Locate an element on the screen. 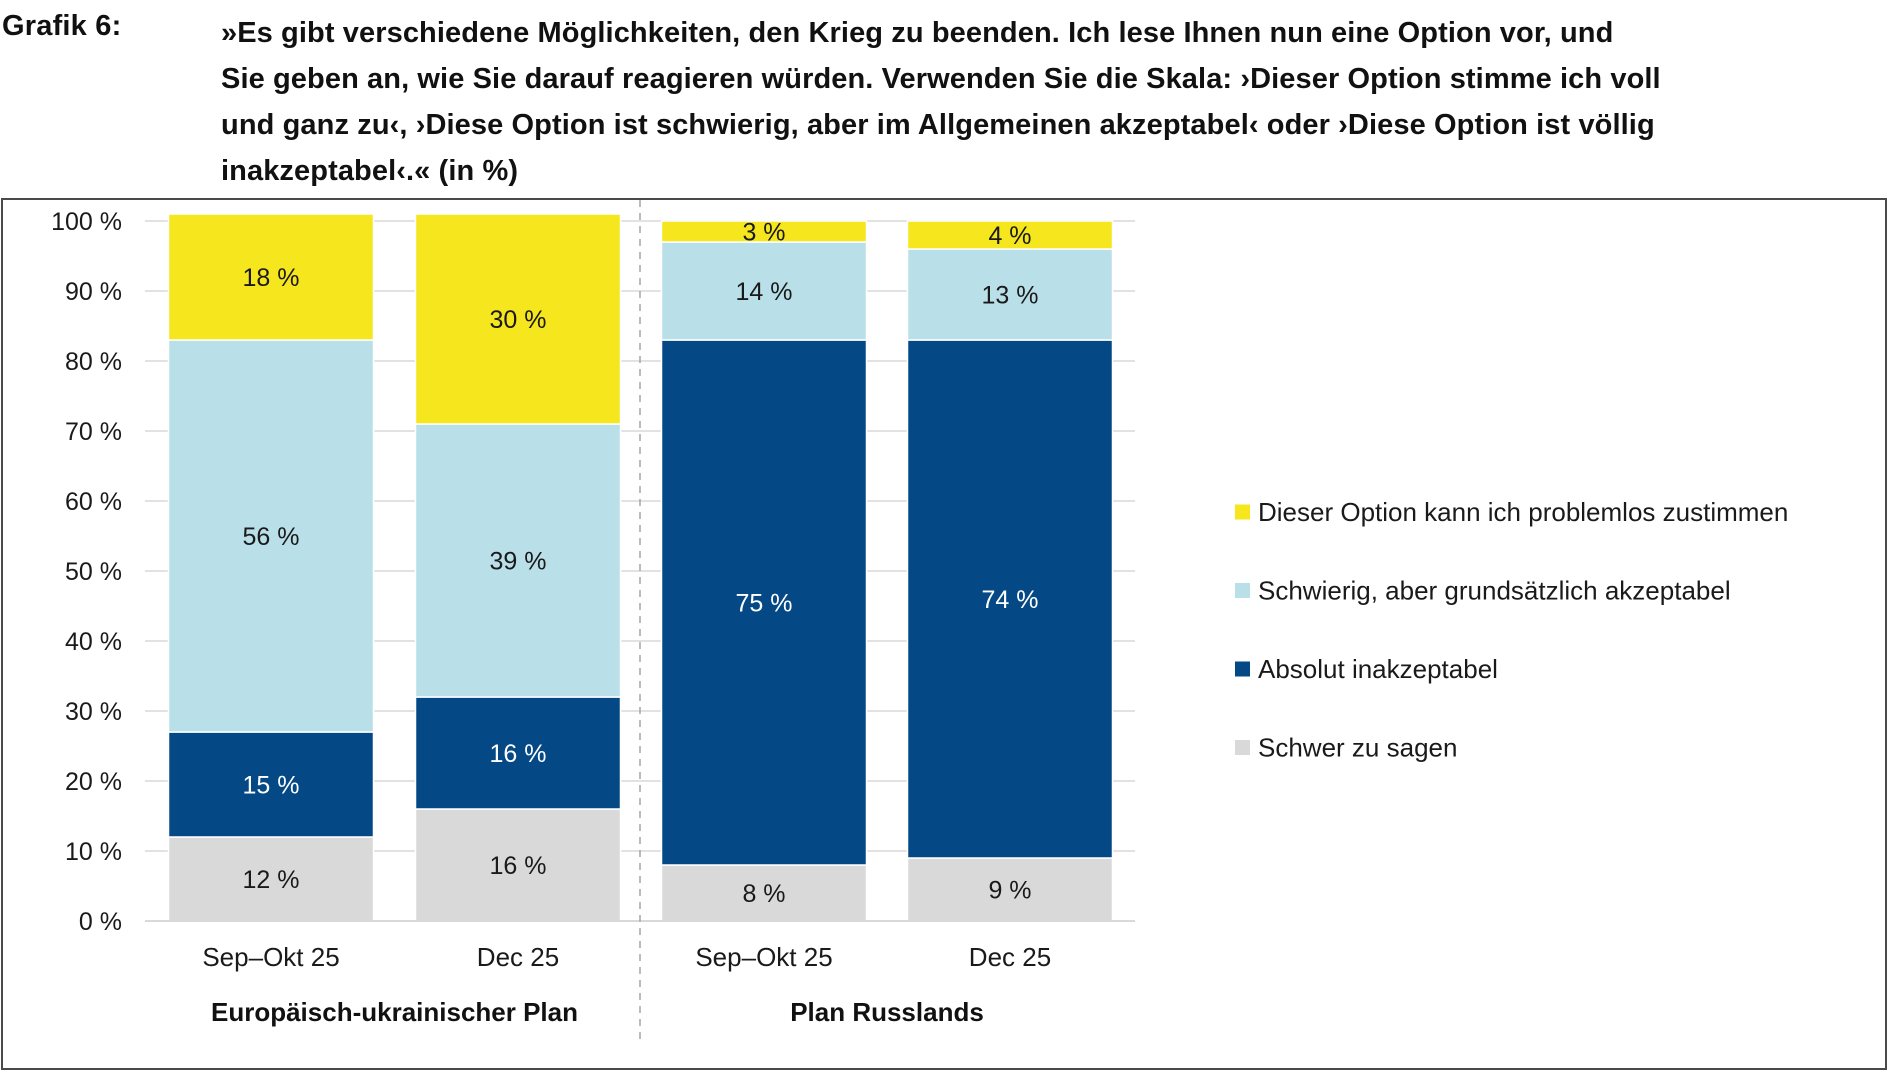 The width and height of the screenshot is (1890, 1073). y-tick-label: 50 % is located at coordinates (93, 572).